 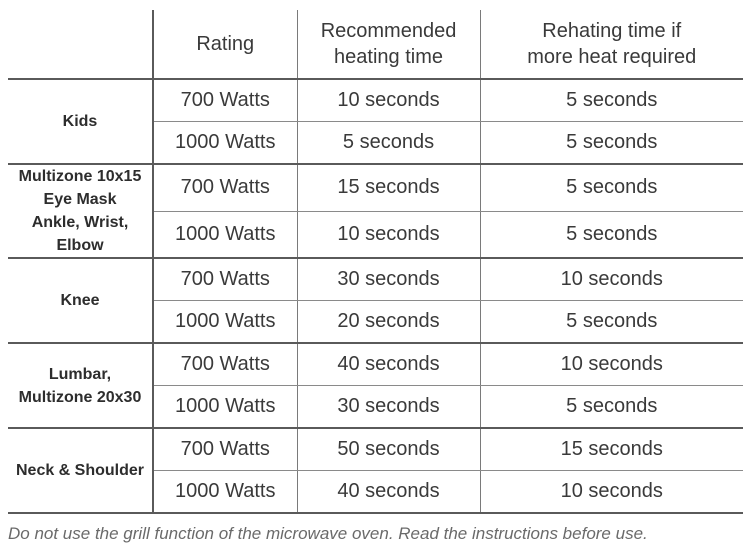 I want to click on body-zone-cell: Neck & Shoulder, so click(x=81, y=471).